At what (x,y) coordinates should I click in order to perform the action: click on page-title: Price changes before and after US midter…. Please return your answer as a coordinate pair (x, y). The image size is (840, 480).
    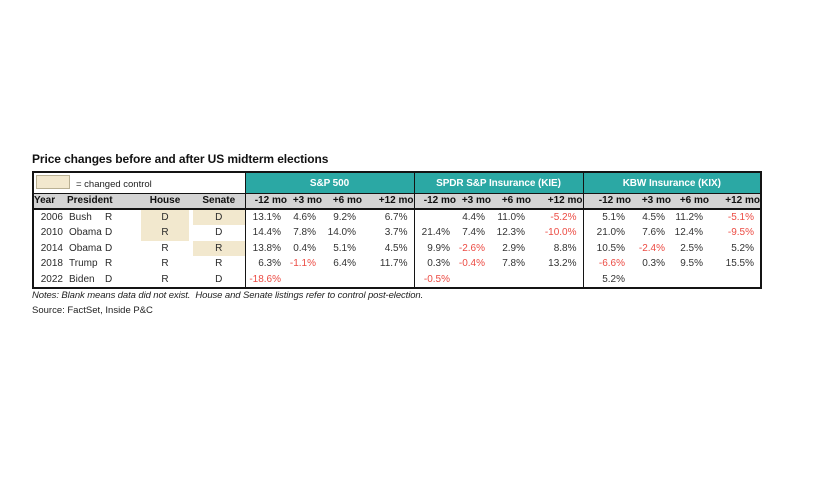
    Looking at the image, I should click on (180, 159).